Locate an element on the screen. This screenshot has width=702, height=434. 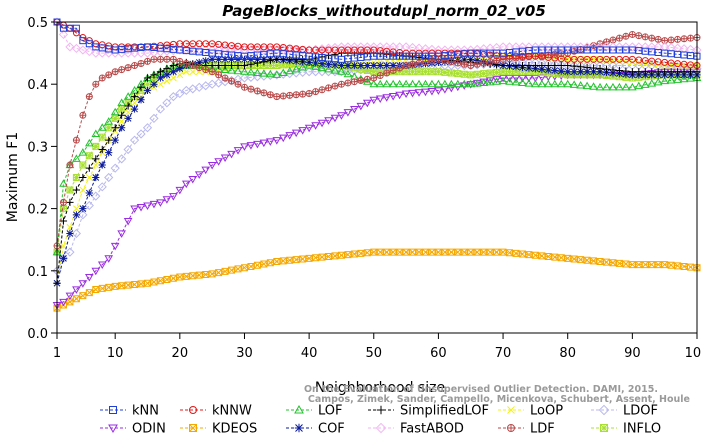
legend-item-kdeos: KDEOS is located at coordinates (218, 428).